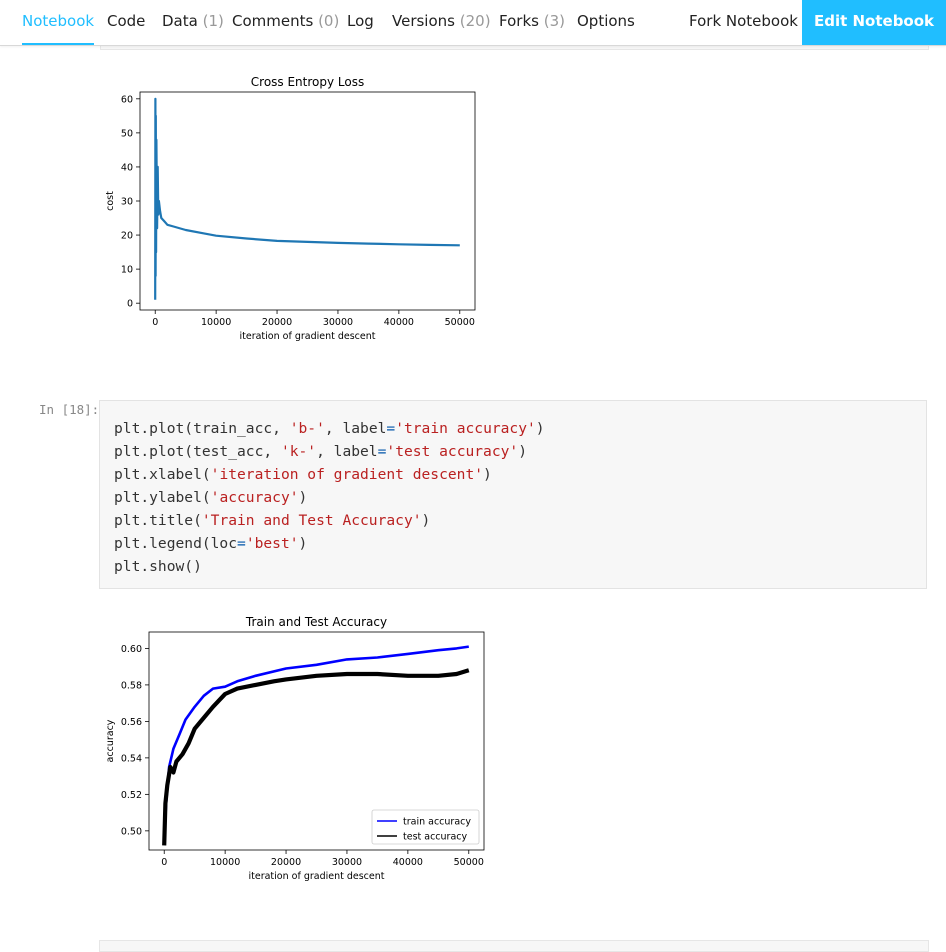 This screenshot has height=952, width=946. What do you see at coordinates (110, 201) in the screenshot?
I see `y-axis-label: cost` at bounding box center [110, 201].